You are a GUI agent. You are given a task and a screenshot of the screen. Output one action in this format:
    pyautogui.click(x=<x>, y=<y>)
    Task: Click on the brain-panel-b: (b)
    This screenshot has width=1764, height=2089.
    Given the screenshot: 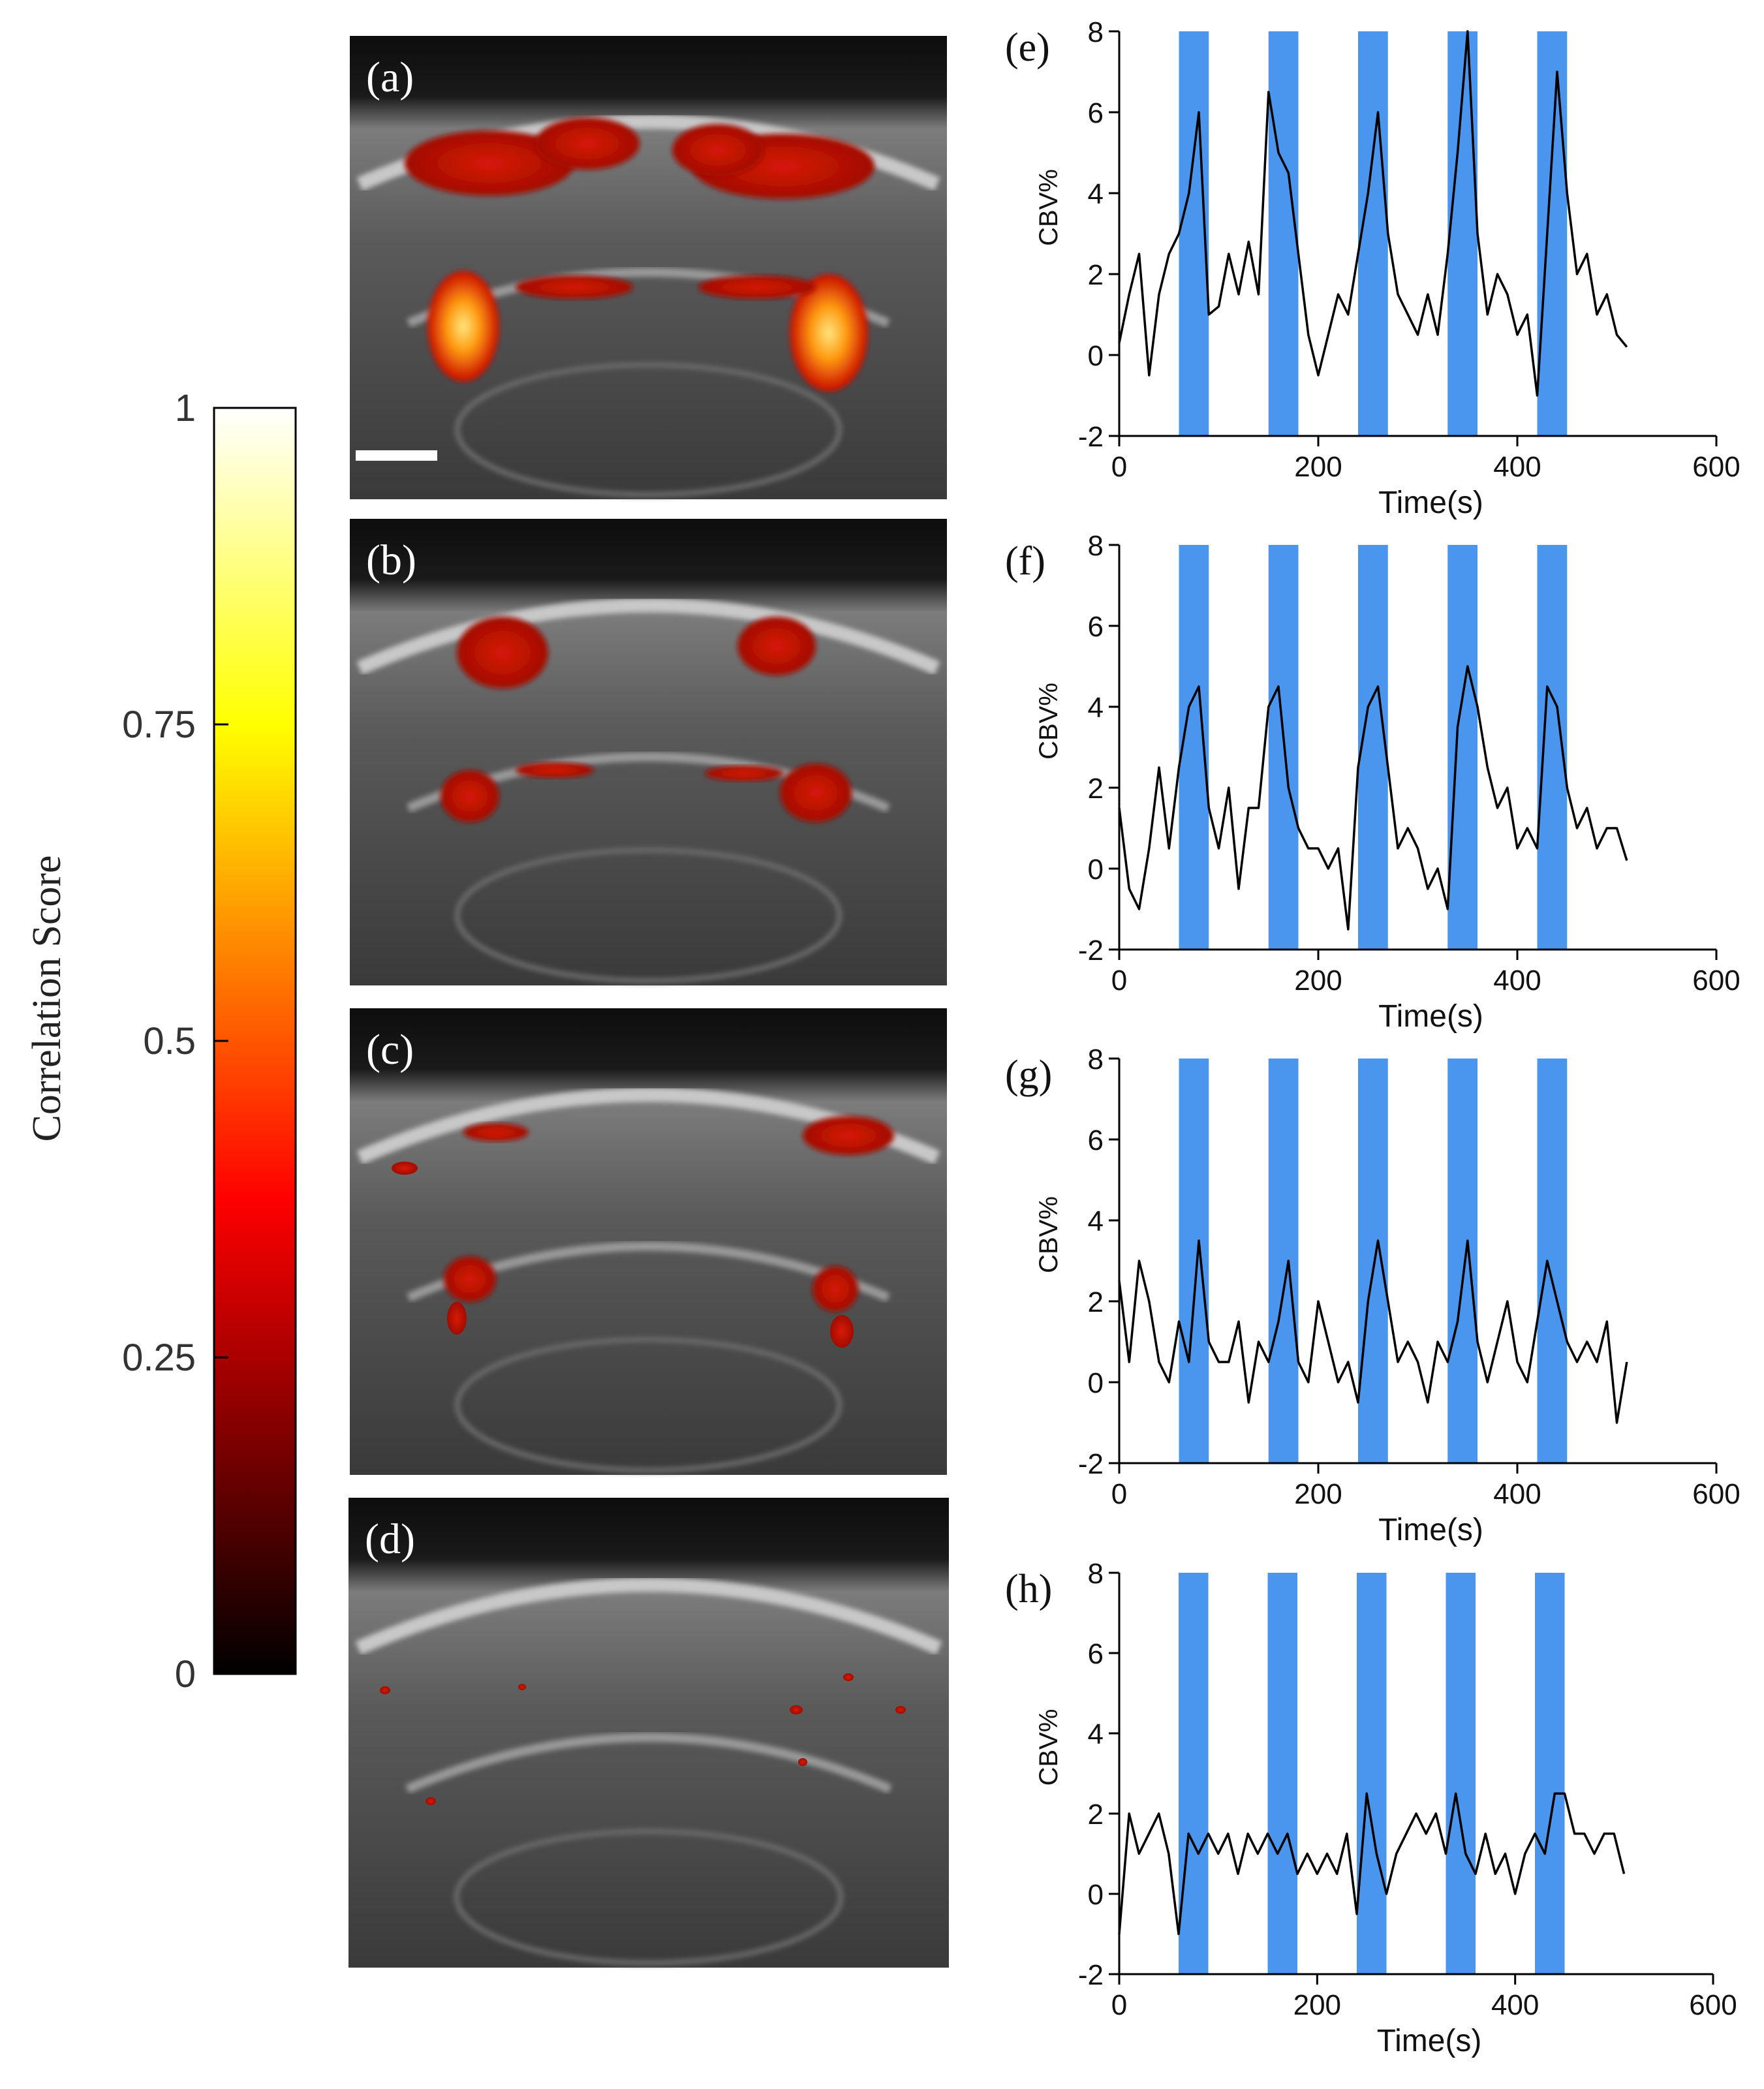 What is the action you would take?
    pyautogui.click(x=648, y=752)
    